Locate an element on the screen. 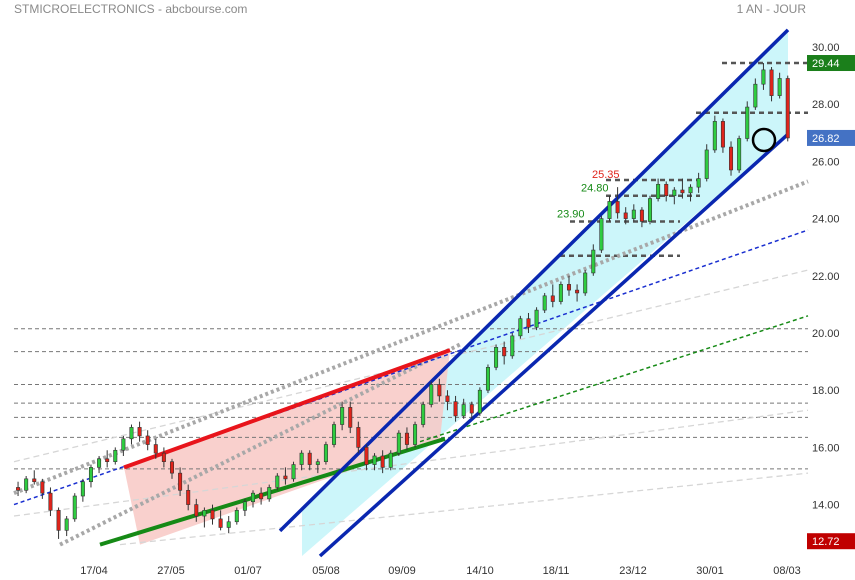 This screenshot has width=855, height=580. chart-period: 1 AN - JOUR is located at coordinates (772, 9).